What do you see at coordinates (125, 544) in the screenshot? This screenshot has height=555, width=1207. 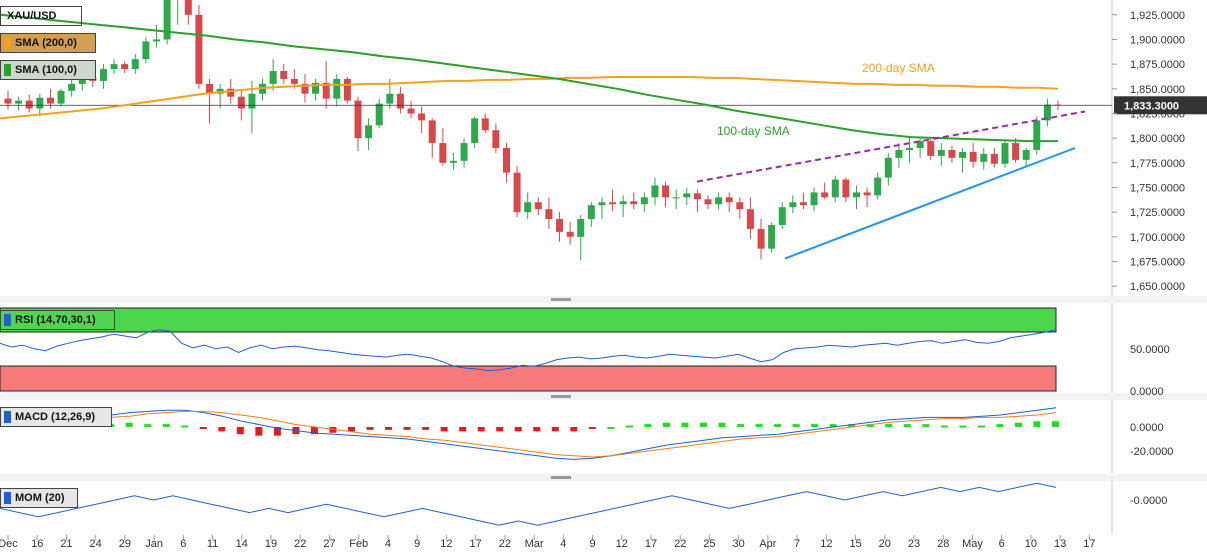 I see `time-tick-label: 29` at bounding box center [125, 544].